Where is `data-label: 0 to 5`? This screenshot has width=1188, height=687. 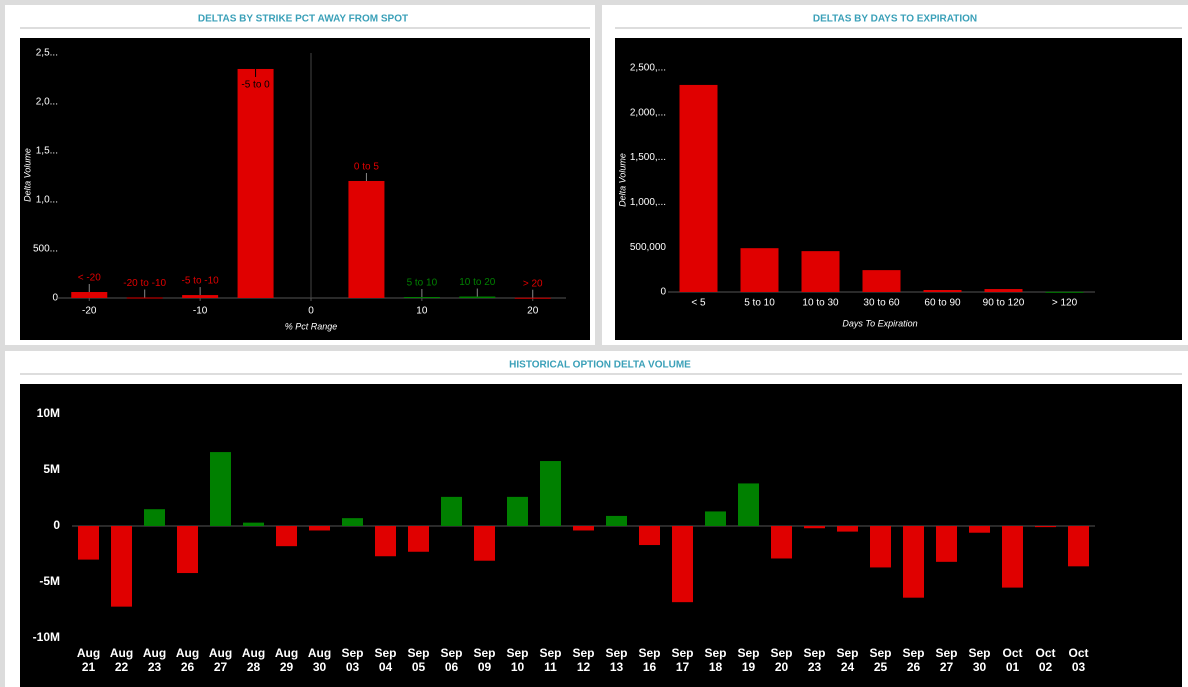
data-label: 0 to 5 is located at coordinates (366, 167).